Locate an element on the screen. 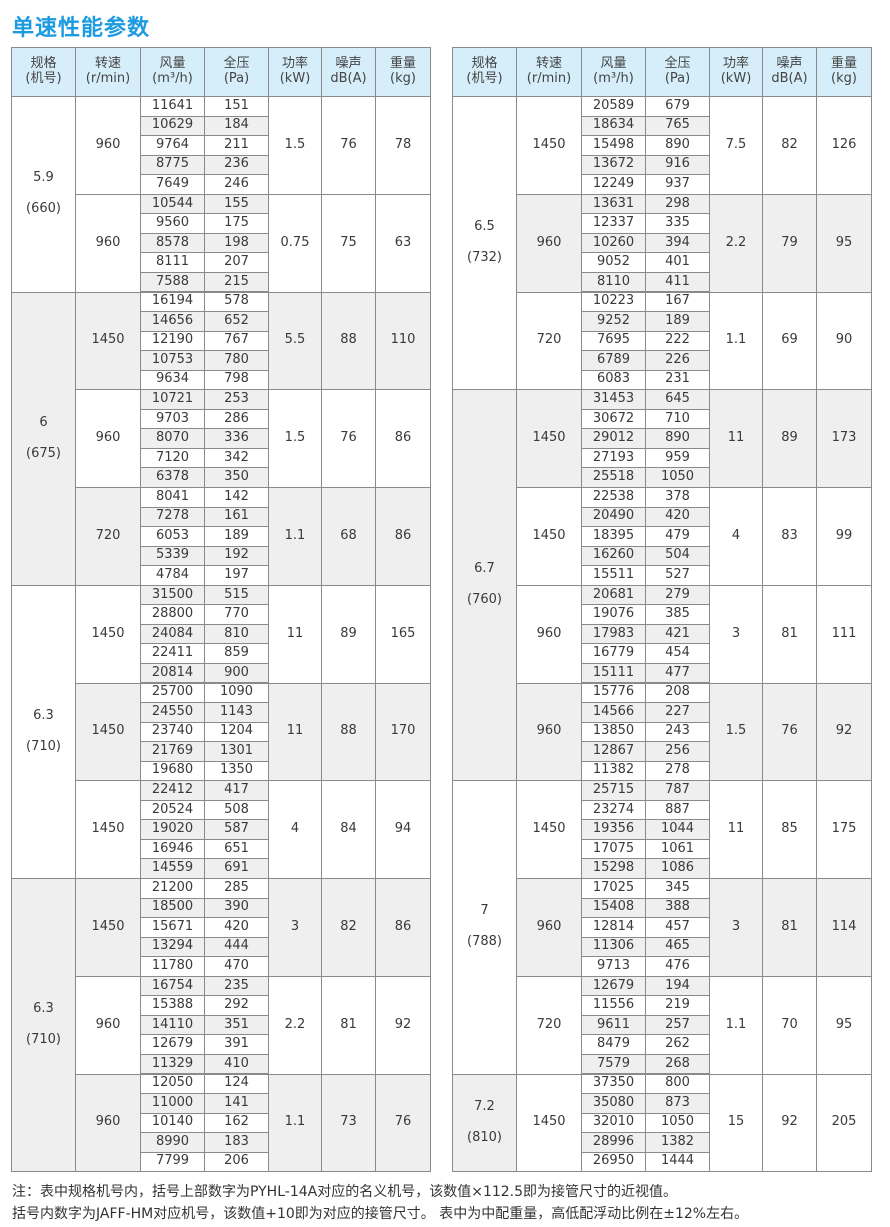 The height and width of the screenshot is (1227, 890). flow-cell: 15408 is located at coordinates (613, 908).